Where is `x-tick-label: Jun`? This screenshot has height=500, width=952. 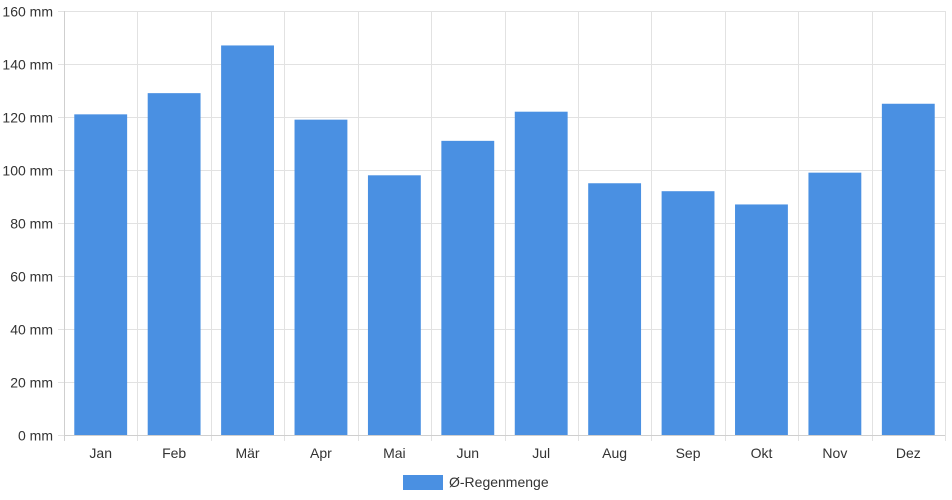
x-tick-label: Jun is located at coordinates (468, 453).